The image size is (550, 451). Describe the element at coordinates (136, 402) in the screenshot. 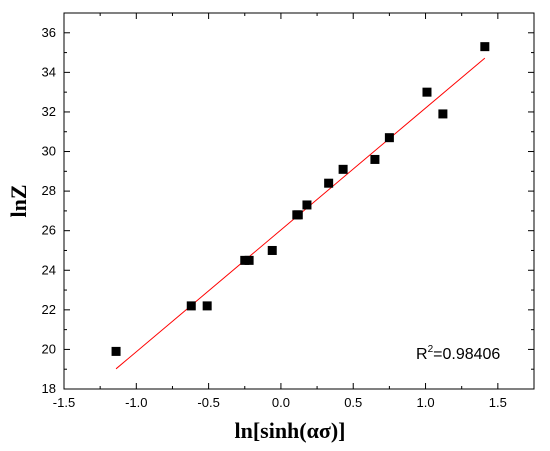

I see `x-tick-label: -1.0` at that location.